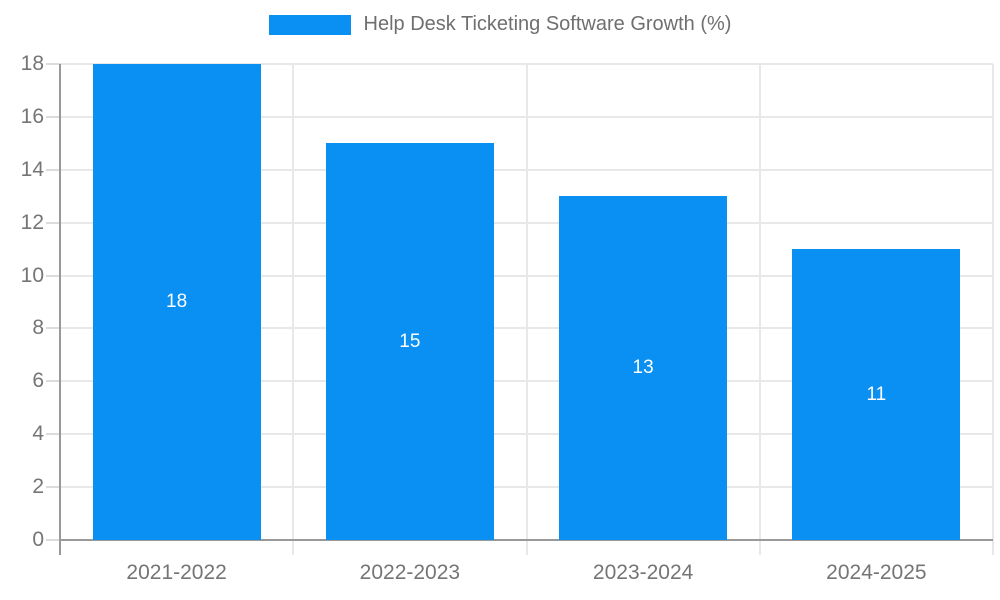  I want to click on y-tick-label: 6, so click(38, 381).